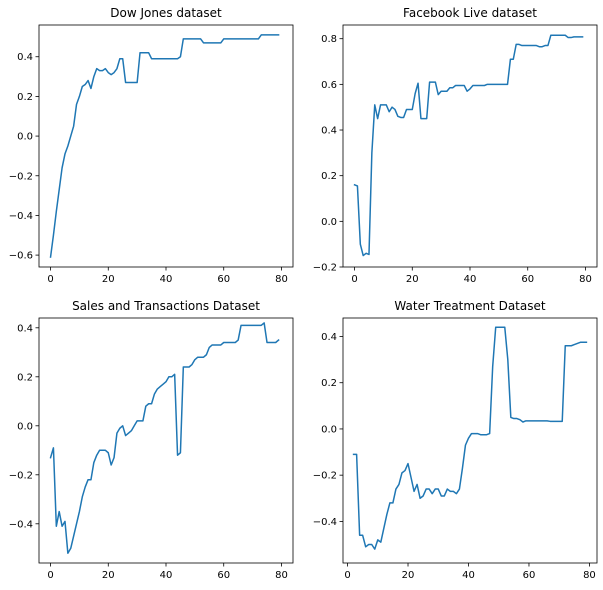 This screenshot has width=603, height=590. Describe the element at coordinates (329, 39) in the screenshot. I see `y-tick-label: 0.8` at that location.